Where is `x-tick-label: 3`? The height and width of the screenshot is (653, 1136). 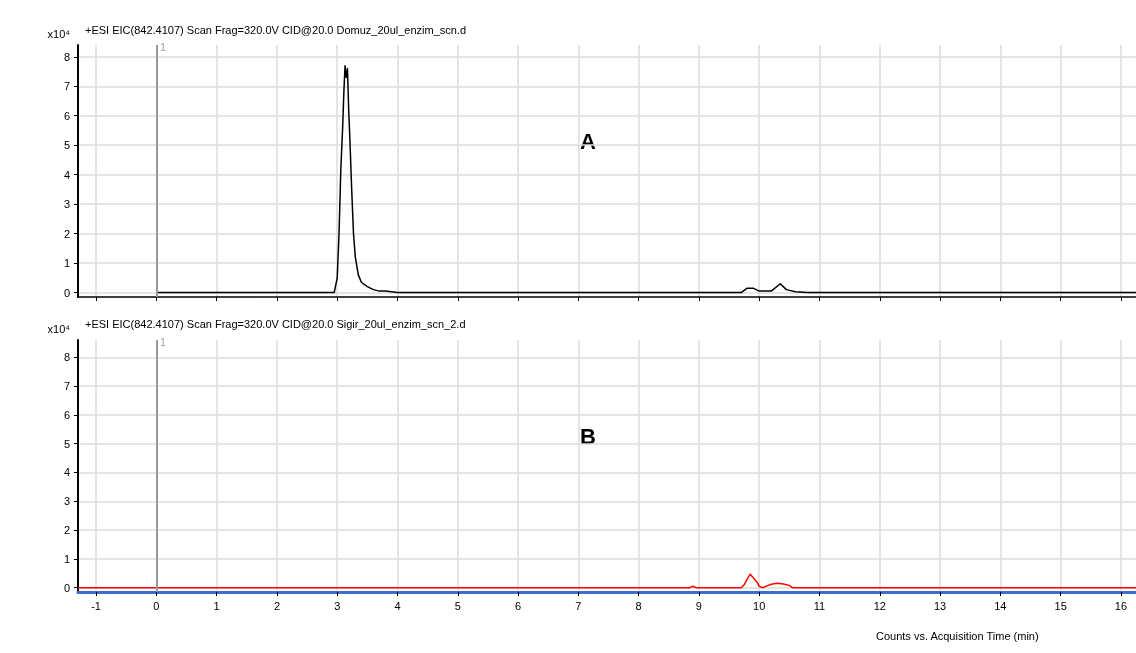 x-tick-label: 3 is located at coordinates (337, 605).